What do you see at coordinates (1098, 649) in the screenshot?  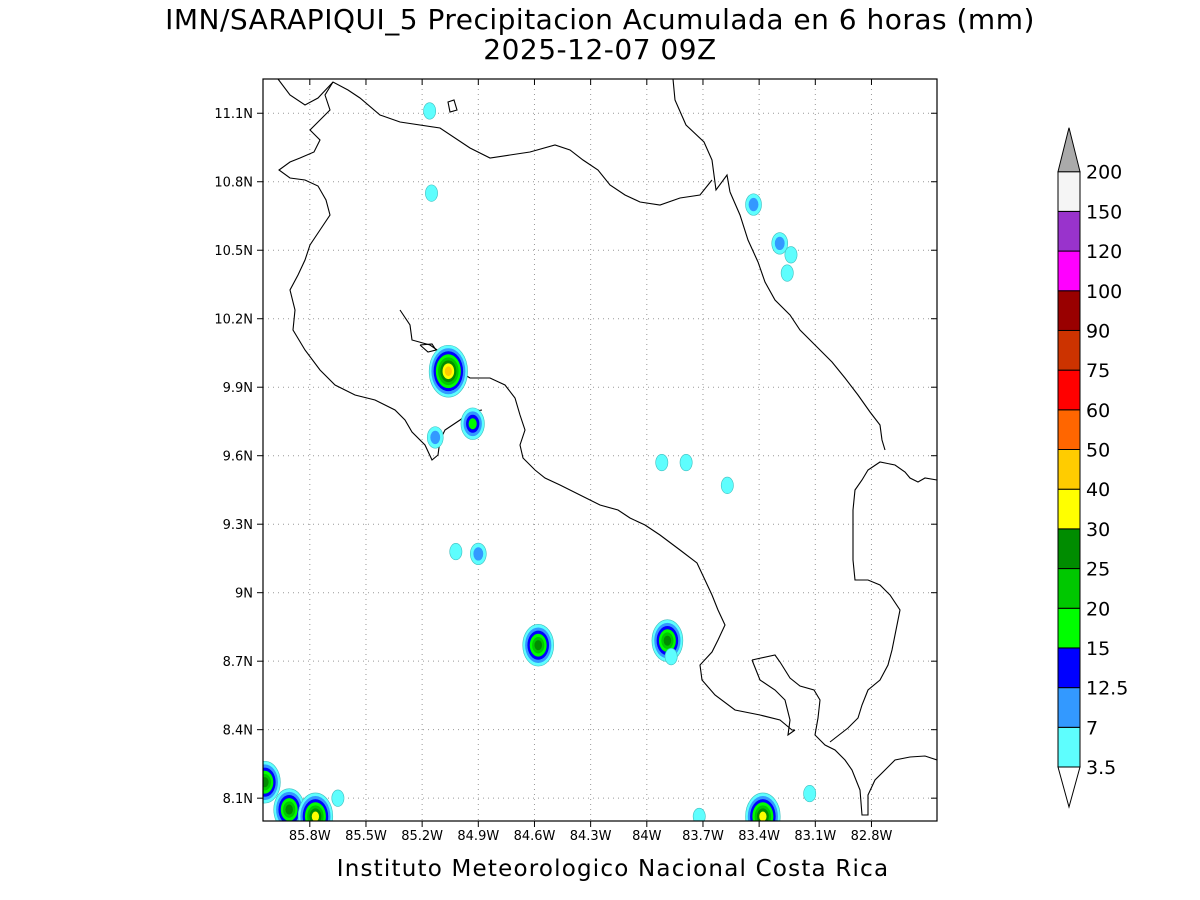 I see `colorbar-label: 15` at bounding box center [1098, 649].